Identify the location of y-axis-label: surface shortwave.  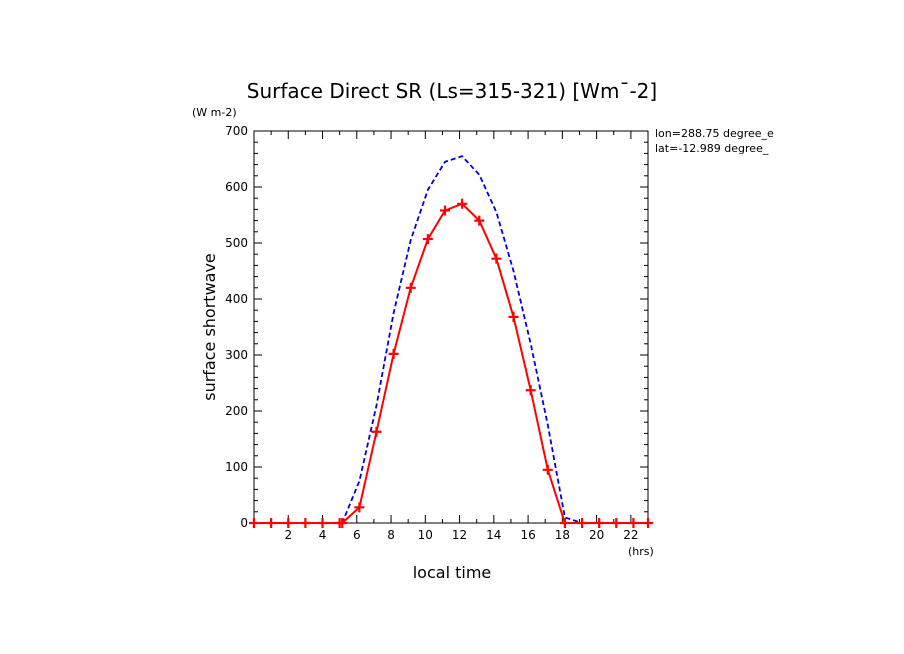
(209, 327).